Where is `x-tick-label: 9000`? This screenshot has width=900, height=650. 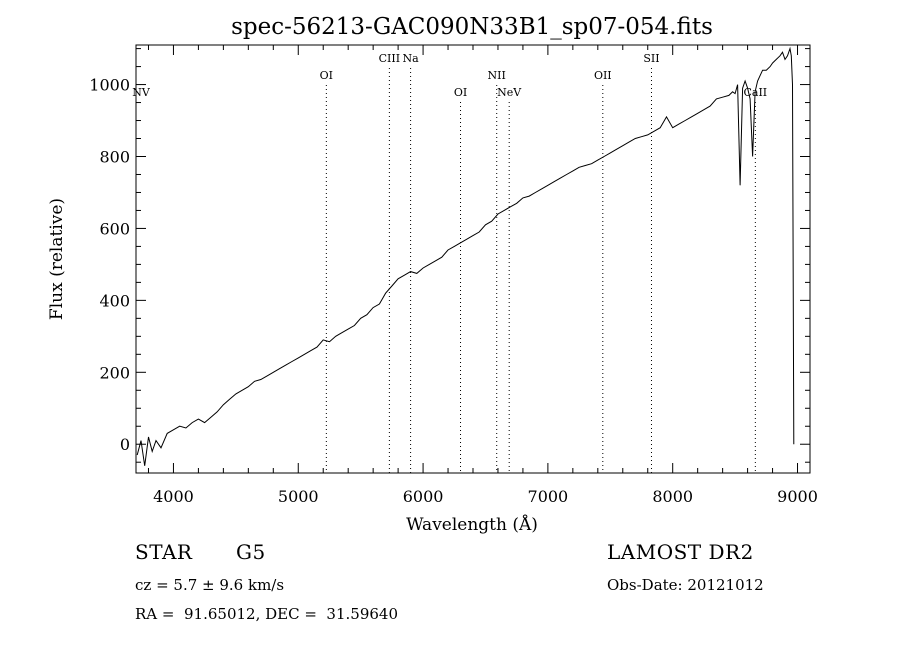 x-tick-label: 9000 is located at coordinates (797, 496).